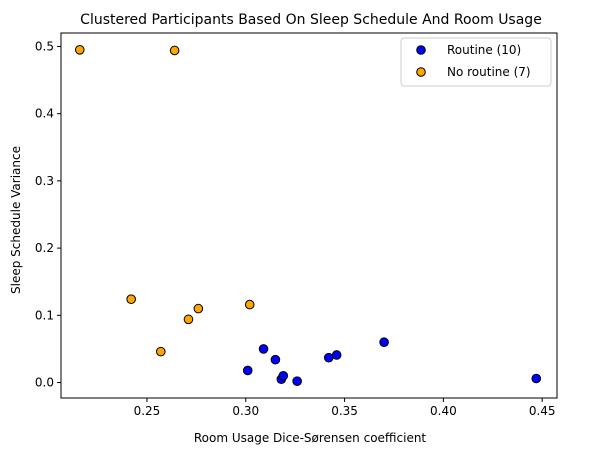  What do you see at coordinates (147, 411) in the screenshot?
I see `x-tick-label: 0.25` at bounding box center [147, 411].